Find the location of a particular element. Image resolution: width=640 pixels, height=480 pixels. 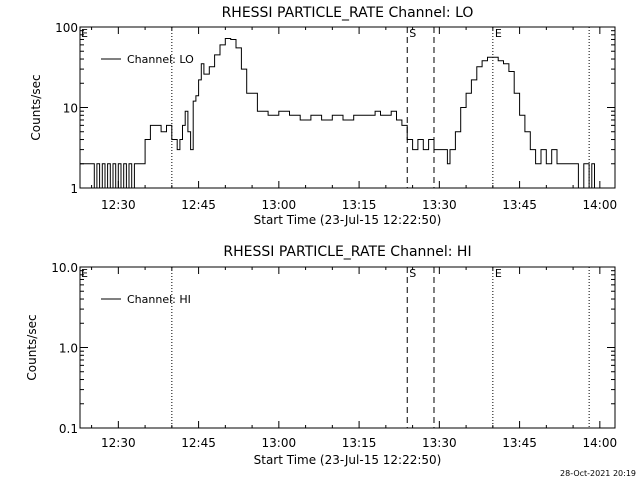

y-tick-label: 1 is located at coordinates (74, 189).